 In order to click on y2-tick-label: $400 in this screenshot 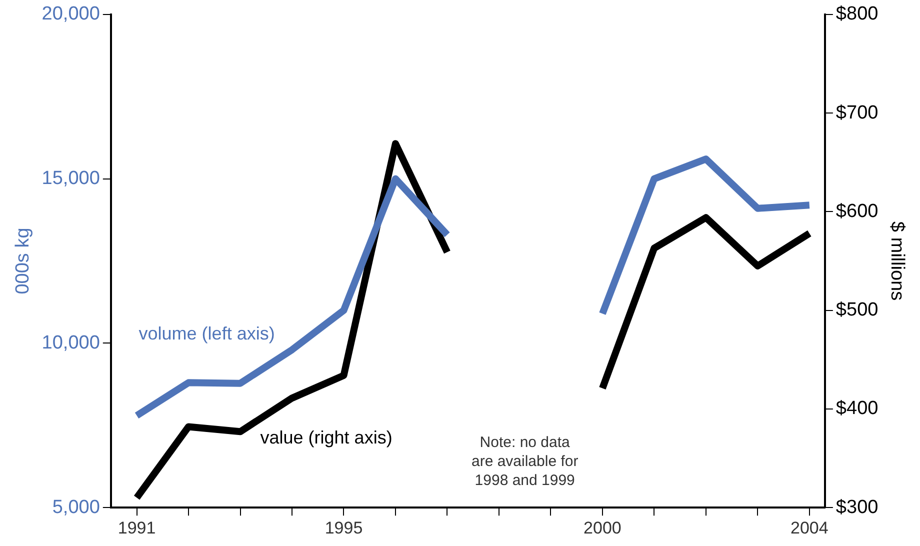, I will do `click(857, 409)`.